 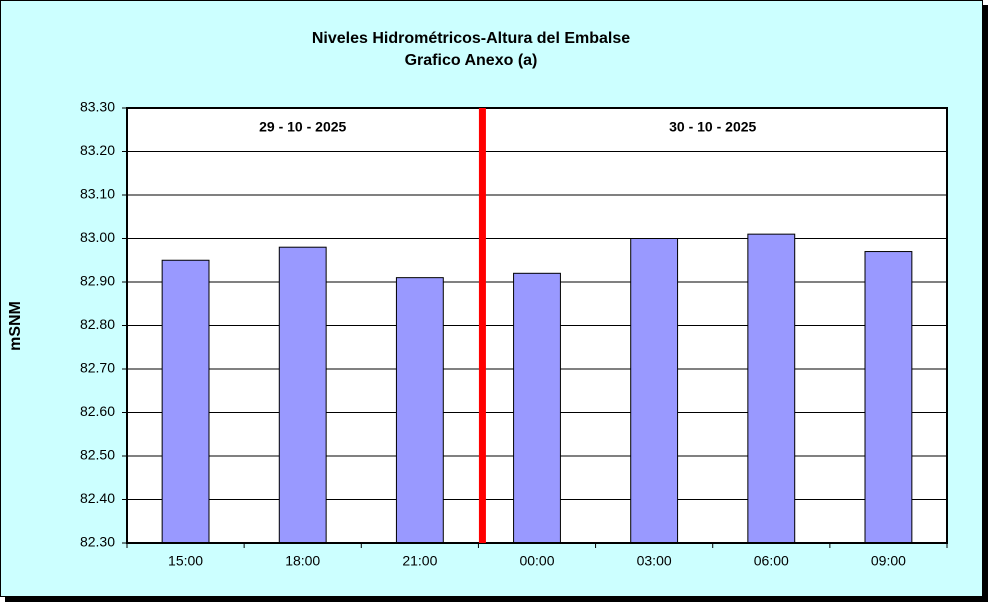 I want to click on y-tick-label: 82.30, so click(x=97, y=542).